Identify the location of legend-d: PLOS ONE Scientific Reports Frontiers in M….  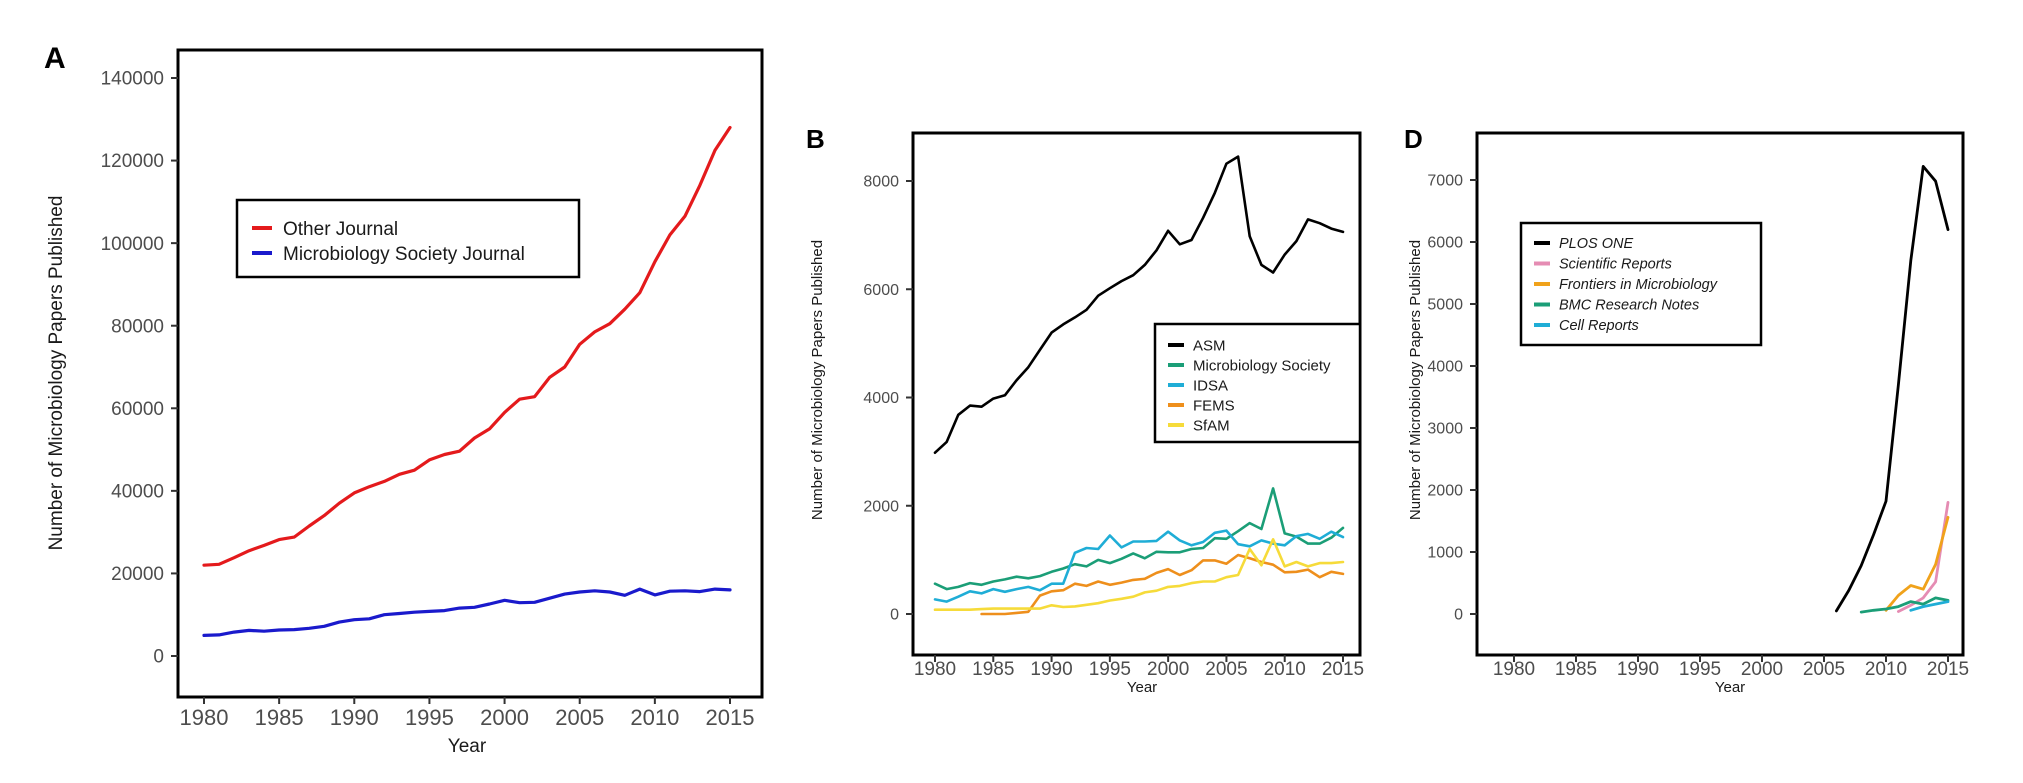
(1641, 284).